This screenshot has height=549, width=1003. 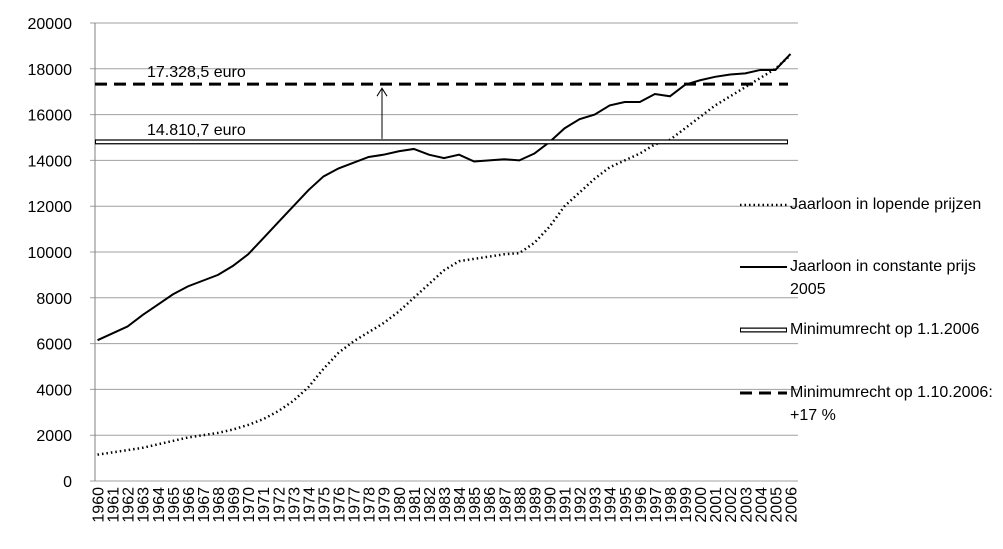 What do you see at coordinates (129, 505) in the screenshot?
I see `x-tick-label: 1962` at bounding box center [129, 505].